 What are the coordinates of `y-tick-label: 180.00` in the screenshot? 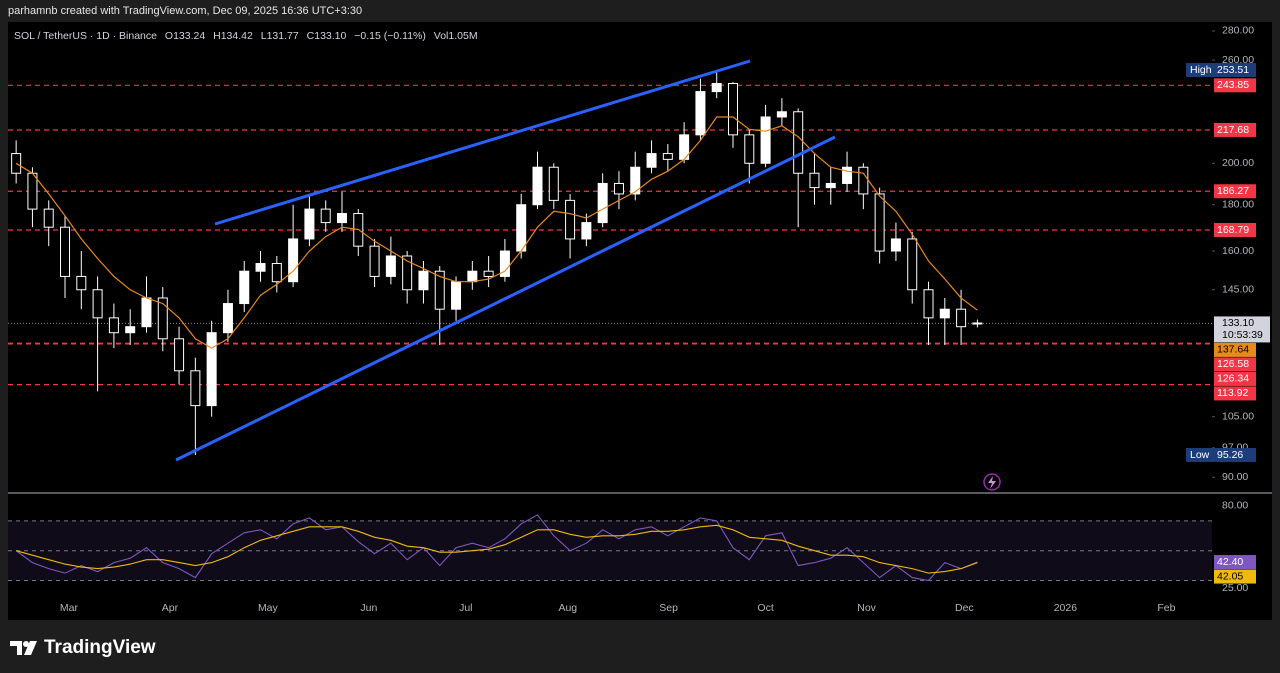 It's located at (1238, 204).